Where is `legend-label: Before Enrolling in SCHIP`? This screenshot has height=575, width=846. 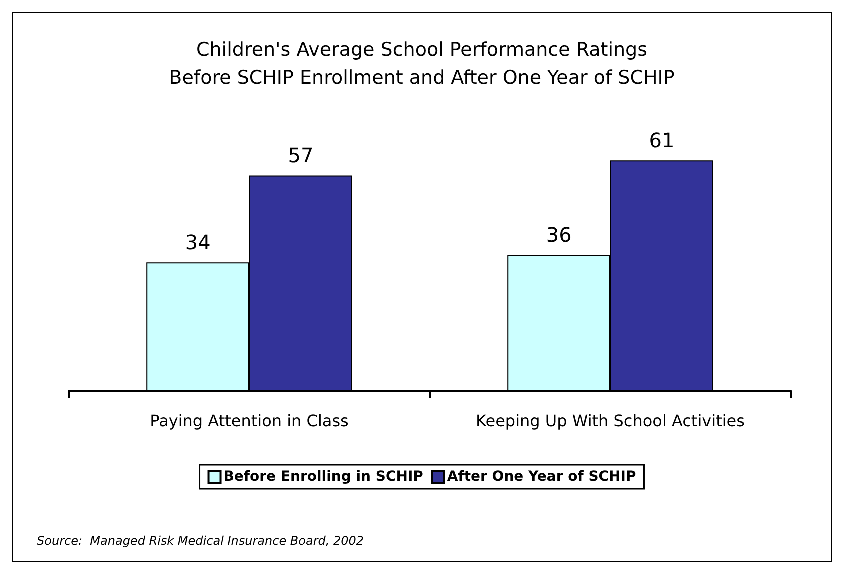
legend-label: Before Enrolling in SCHIP is located at coordinates (324, 477).